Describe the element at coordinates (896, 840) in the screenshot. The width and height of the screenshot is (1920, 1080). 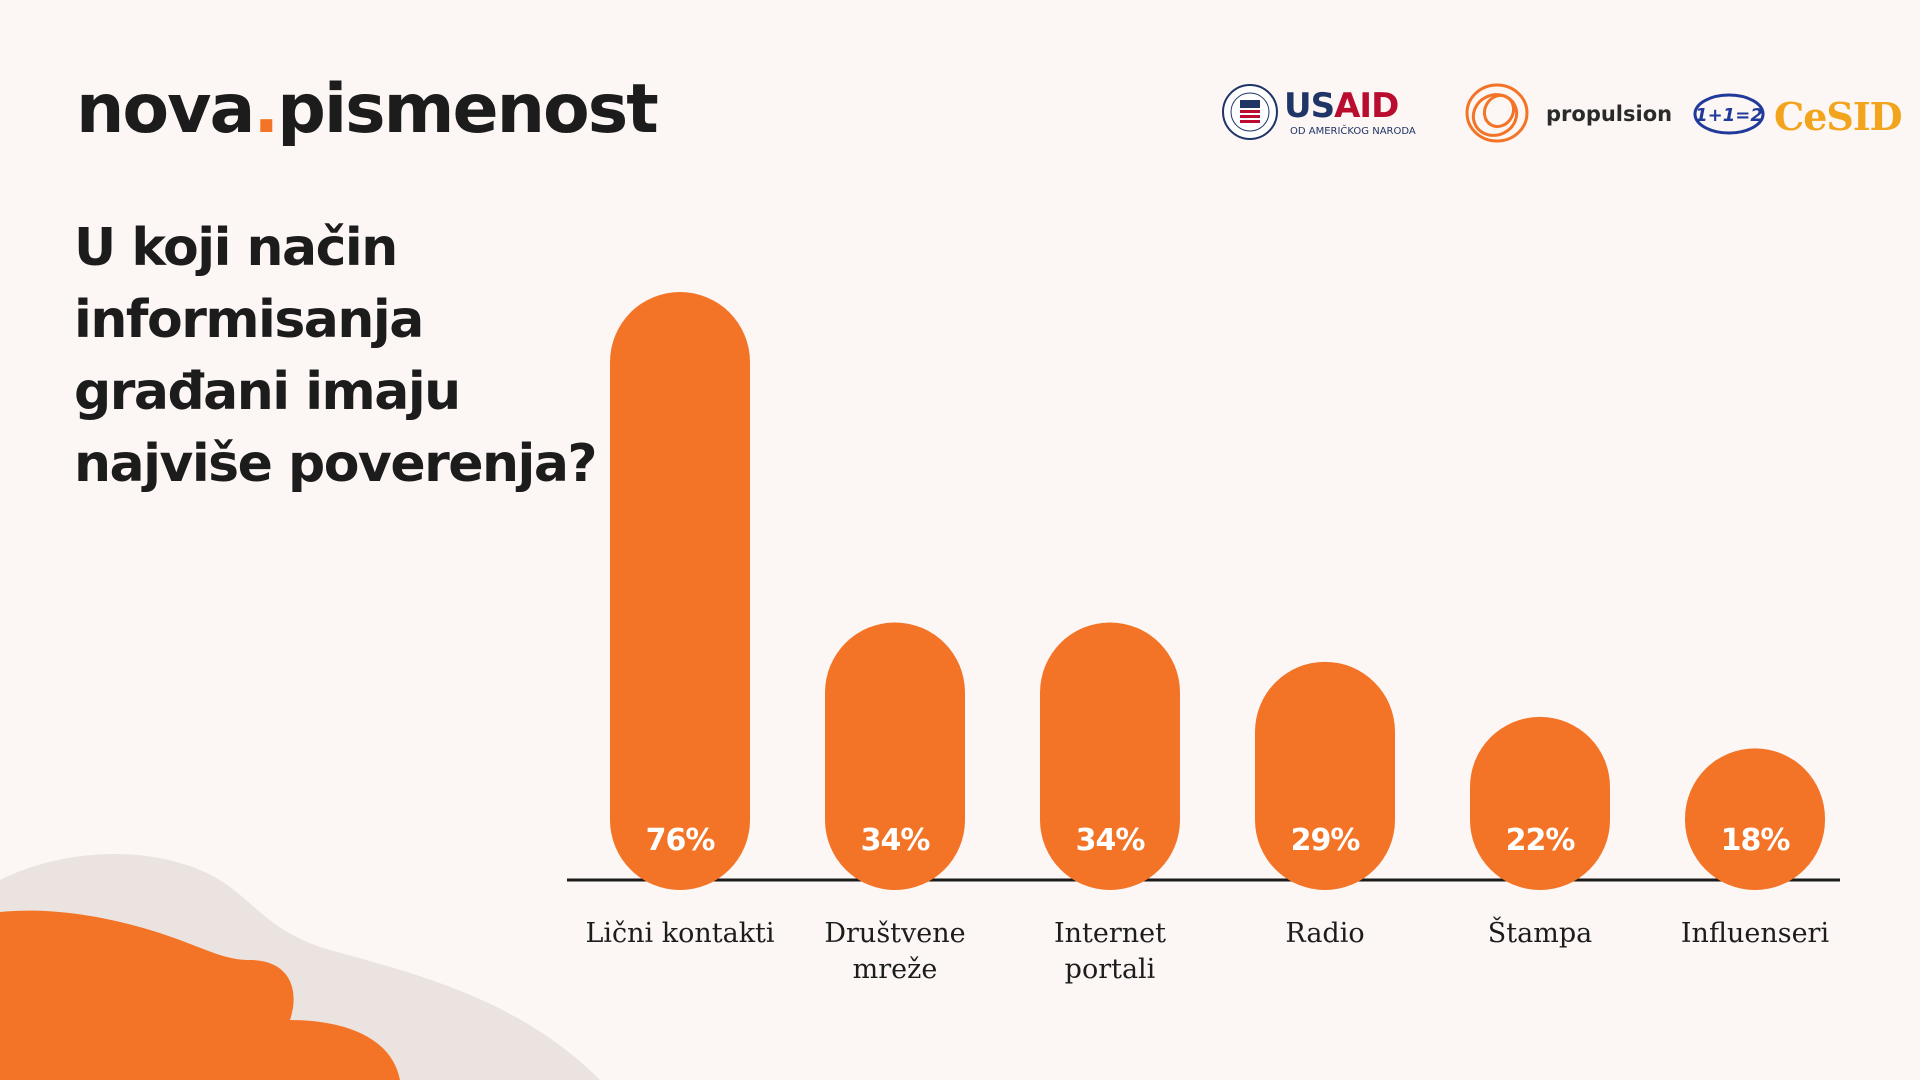
I see `bar-value-label-1: 34%` at that location.